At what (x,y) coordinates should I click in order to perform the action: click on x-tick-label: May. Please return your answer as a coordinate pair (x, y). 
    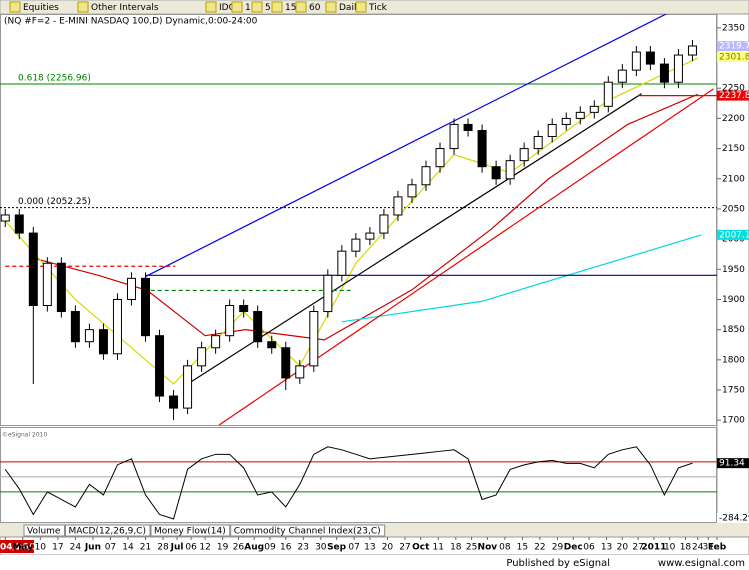
    Looking at the image, I should click on (22, 548).